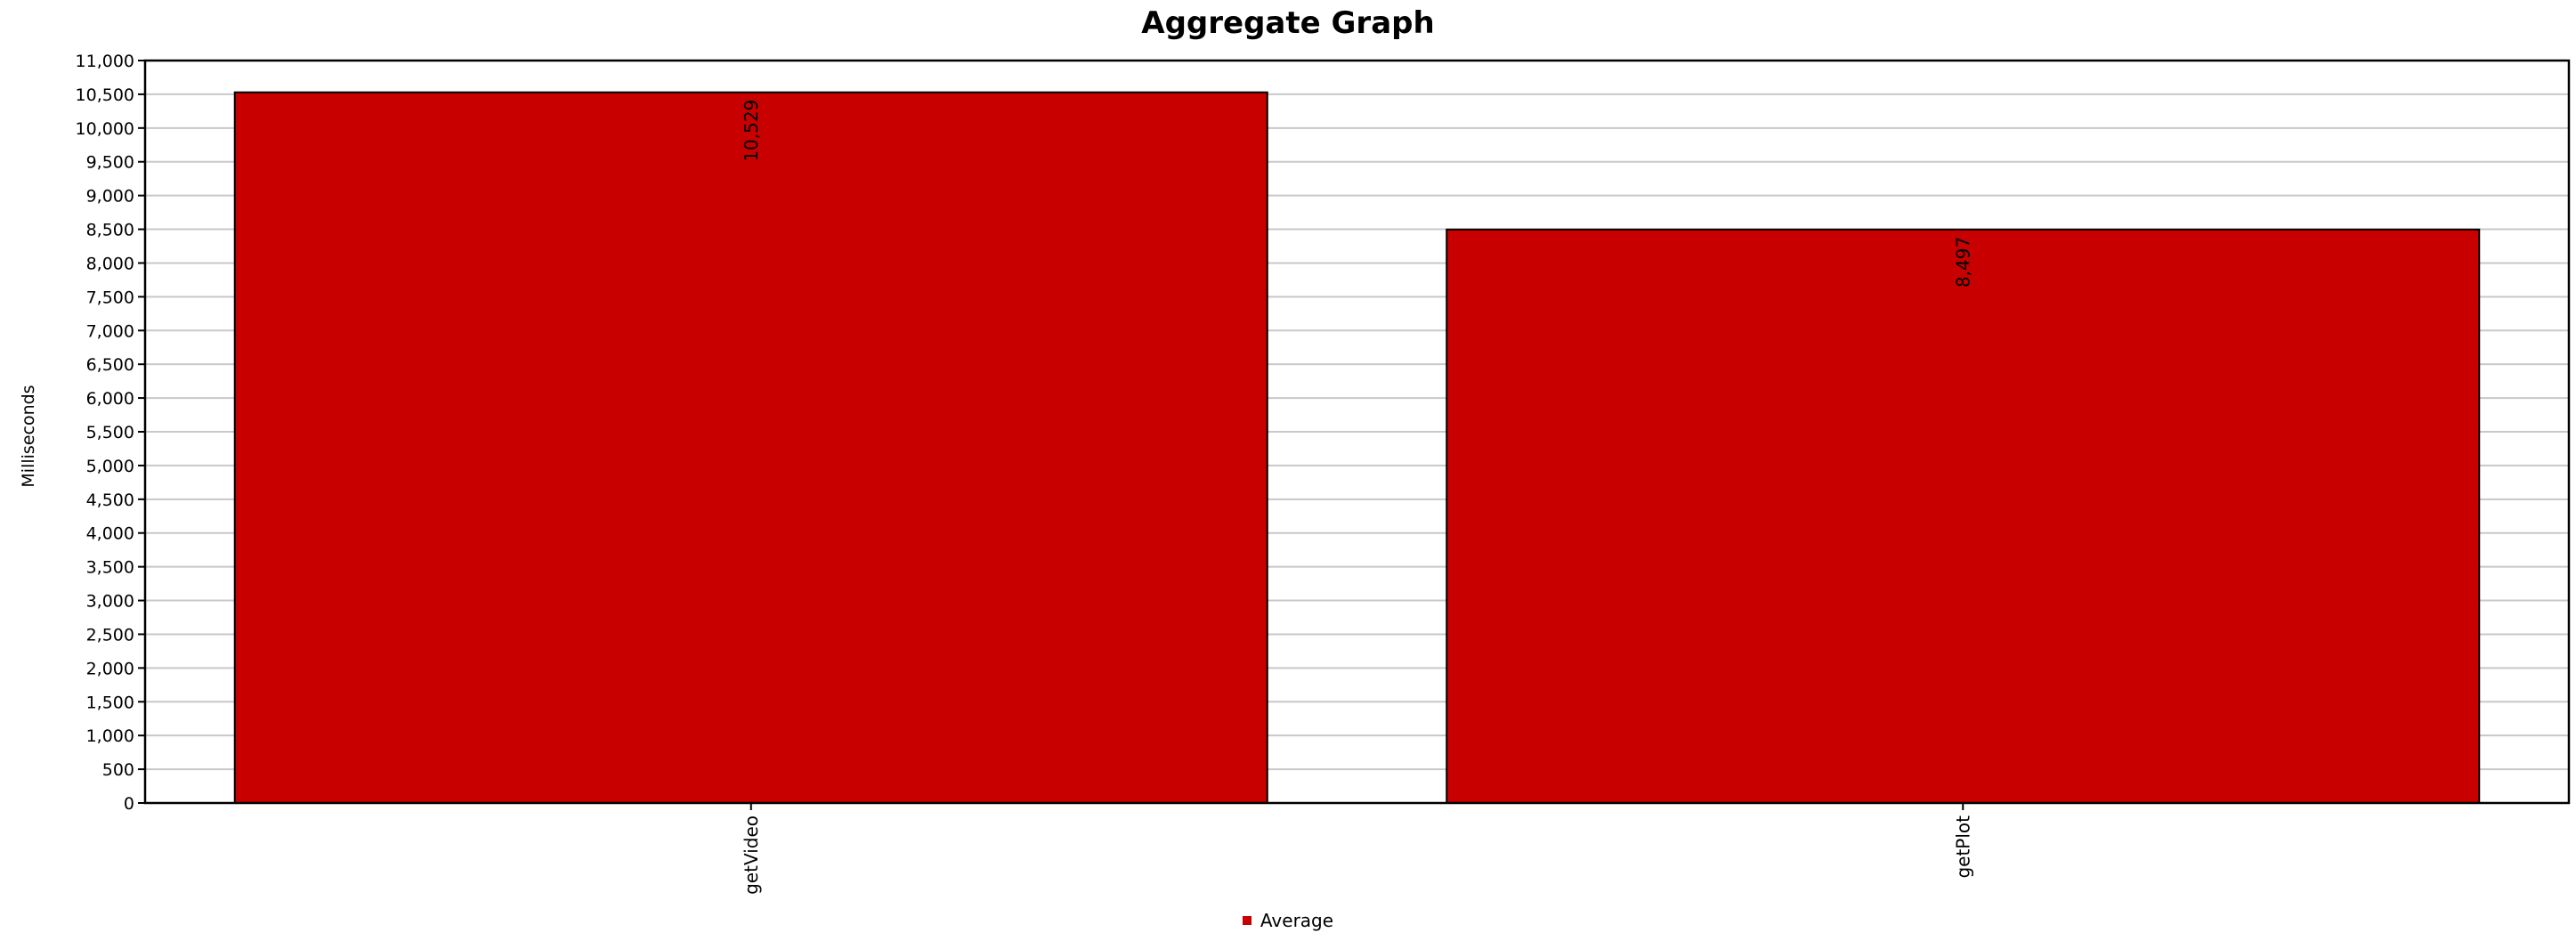 Image resolution: width=2576 pixels, height=949 pixels. What do you see at coordinates (110, 197) in the screenshot?
I see `y-tick-label: 9,000` at bounding box center [110, 197].